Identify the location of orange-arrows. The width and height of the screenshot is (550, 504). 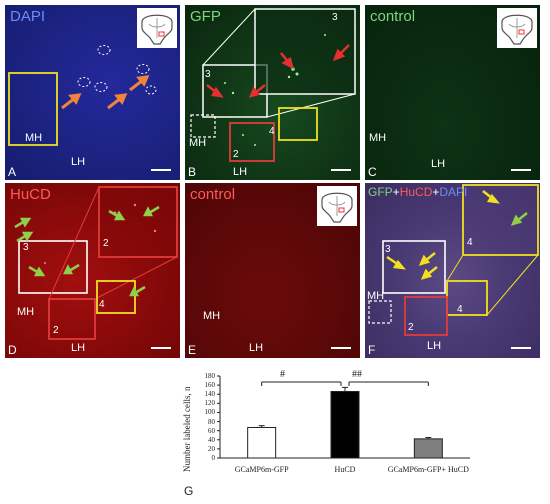
(105, 92).